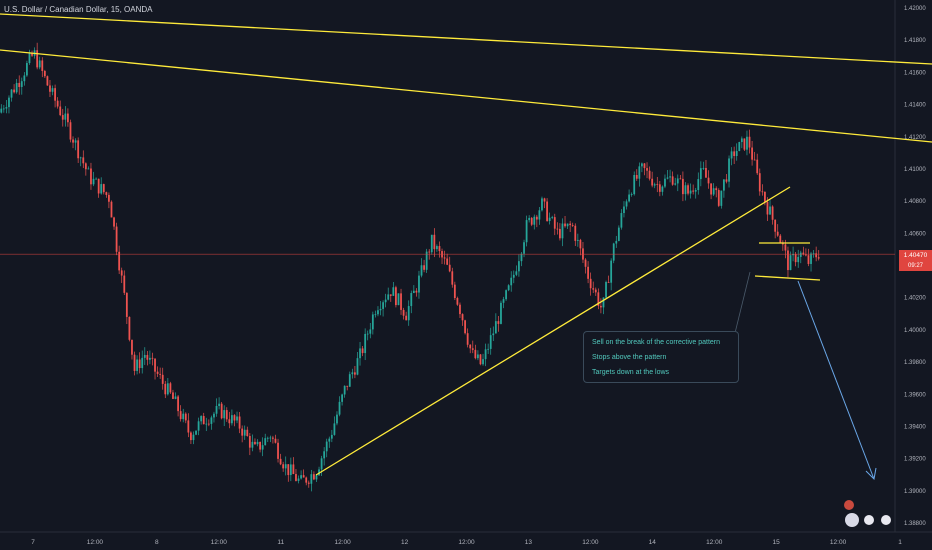 This screenshot has height=550, width=932. Describe the element at coordinates (33, 542) in the screenshot. I see `time-tick-label: 7` at that location.